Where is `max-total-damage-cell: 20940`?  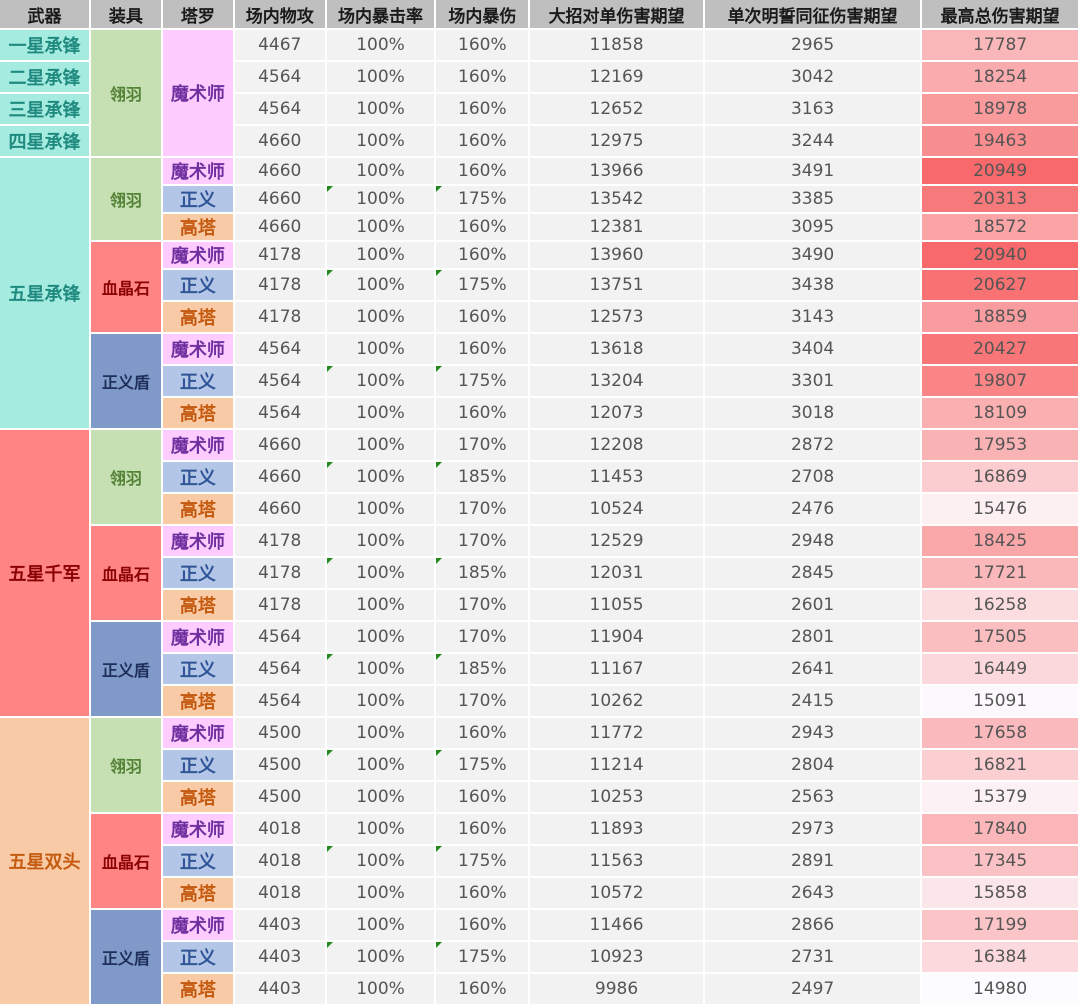 max-total-damage-cell: 20940 is located at coordinates (1000, 255).